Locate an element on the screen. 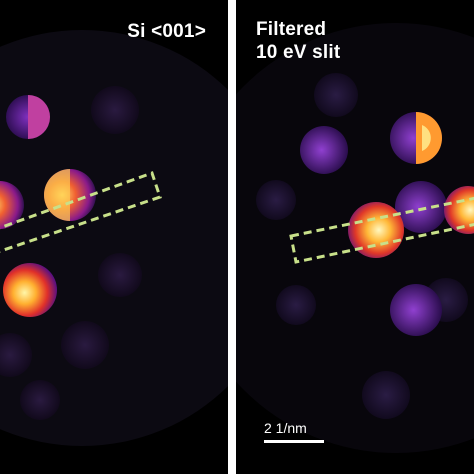 The image size is (474, 474). energy-filter-line2: 10 eV slit is located at coordinates (298, 52).